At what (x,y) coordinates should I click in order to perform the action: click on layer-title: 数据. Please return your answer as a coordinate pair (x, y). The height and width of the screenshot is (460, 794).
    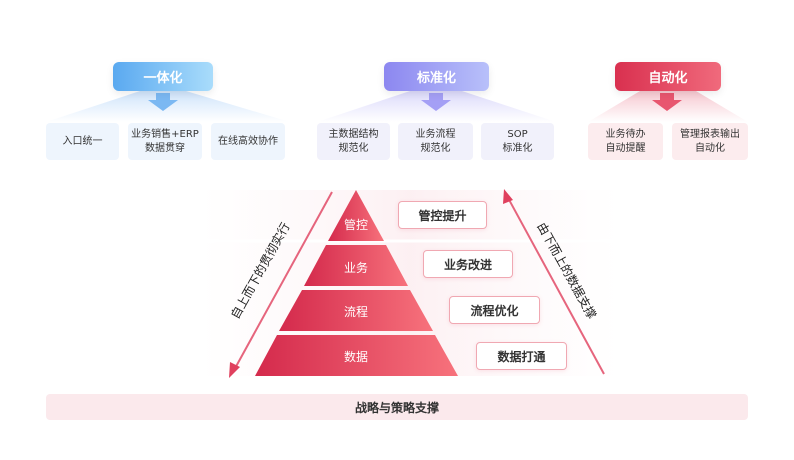
    Looking at the image, I should click on (355, 357).